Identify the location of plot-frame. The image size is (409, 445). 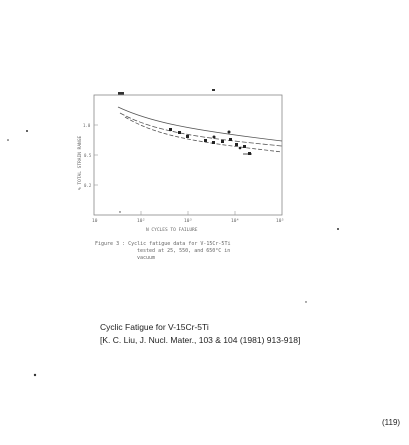
(188, 155).